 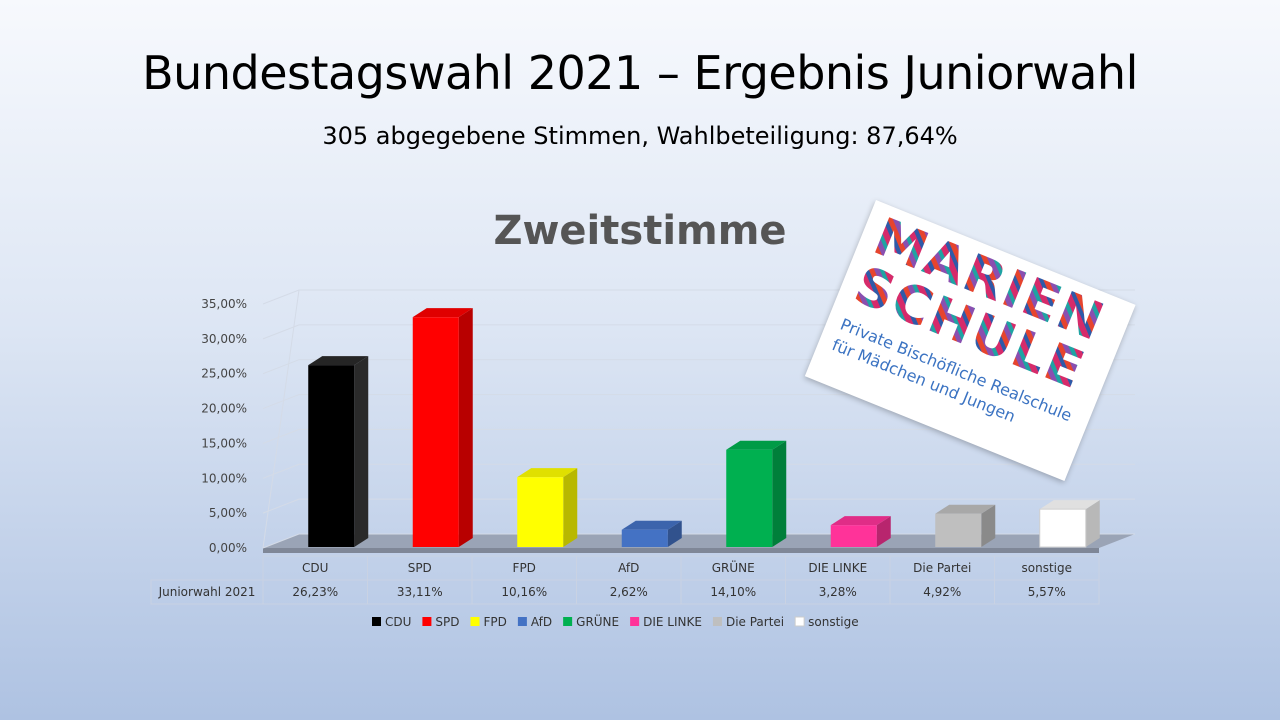 I want to click on table-value-label: 33,11%, so click(x=420, y=592).